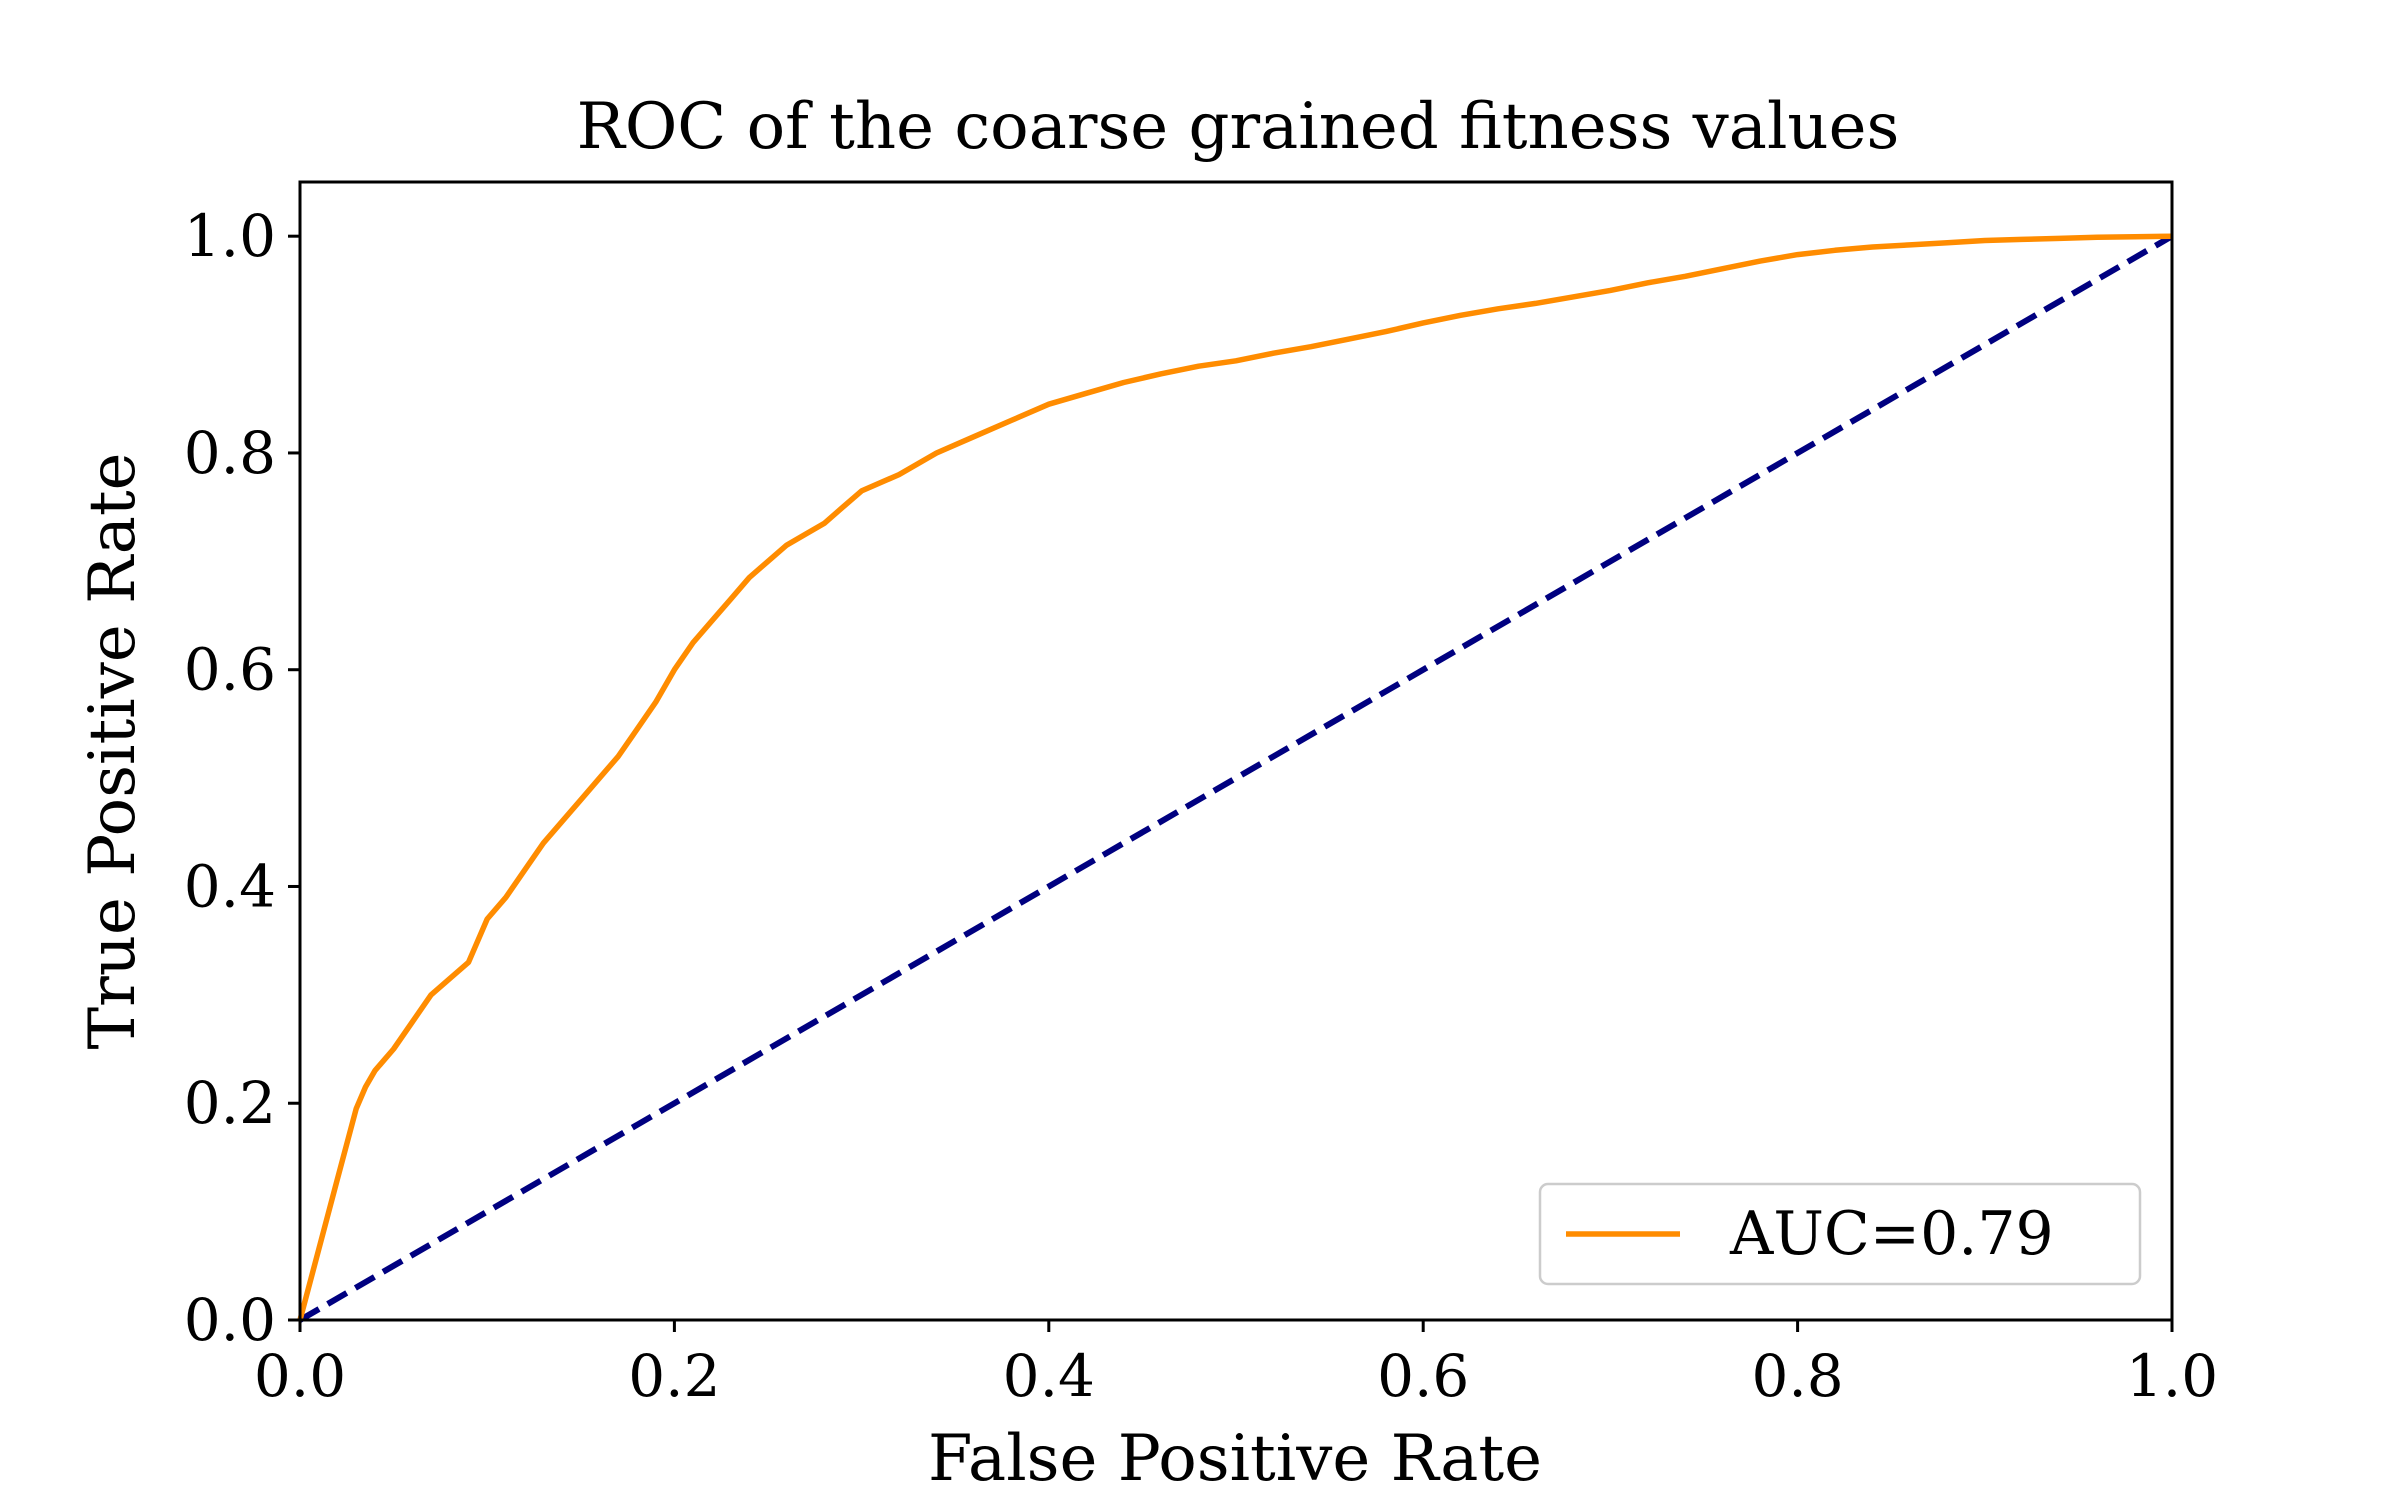 Image resolution: width=2400 pixels, height=1504 pixels. What do you see at coordinates (1238, 127) in the screenshot?
I see `chart-title: ROC of the coarse grained fitness values` at bounding box center [1238, 127].